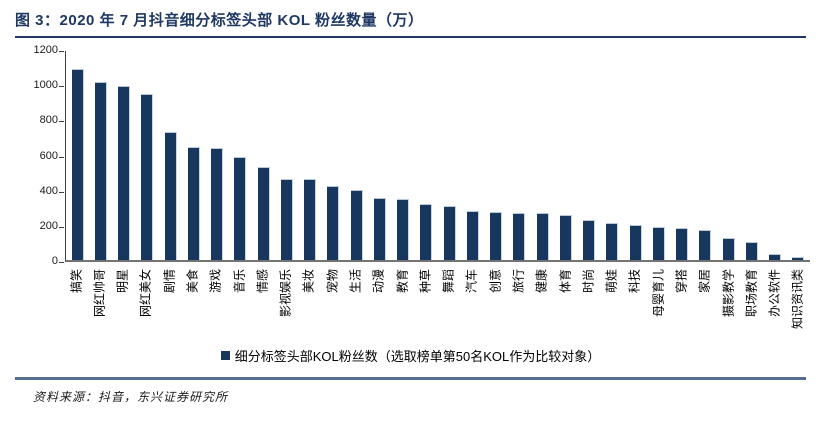 The height and width of the screenshot is (423, 821). What do you see at coordinates (332, 281) in the screenshot?
I see `x-axis-label: 宠物` at bounding box center [332, 281].